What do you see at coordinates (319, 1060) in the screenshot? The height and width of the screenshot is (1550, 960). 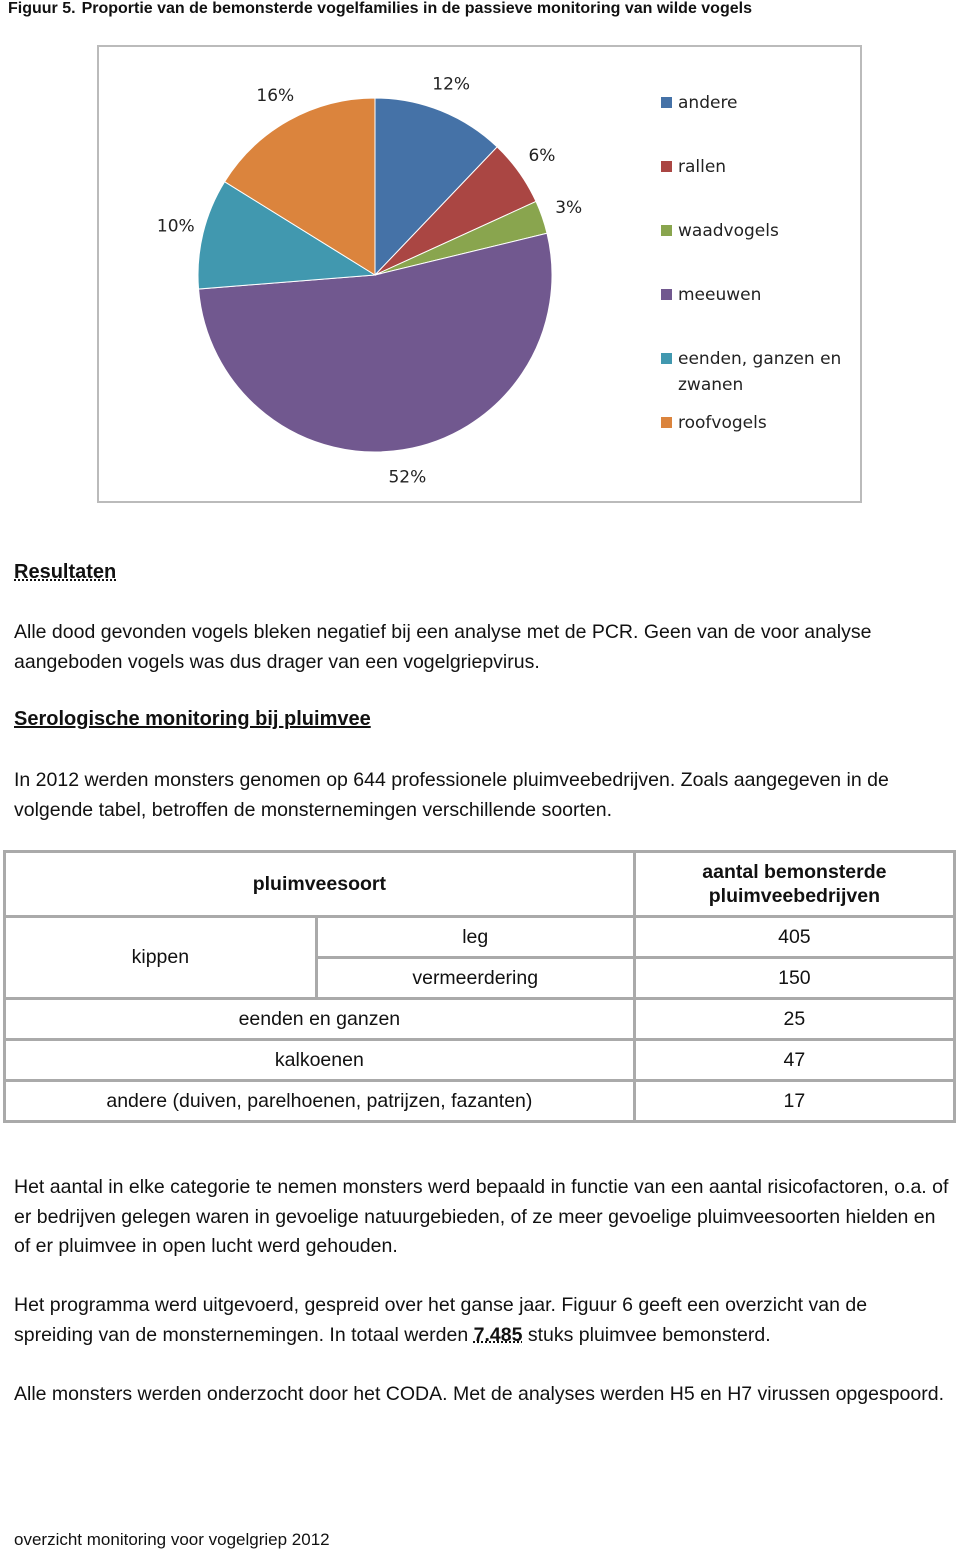 I see `table-cell: kalkoenen` at bounding box center [319, 1060].